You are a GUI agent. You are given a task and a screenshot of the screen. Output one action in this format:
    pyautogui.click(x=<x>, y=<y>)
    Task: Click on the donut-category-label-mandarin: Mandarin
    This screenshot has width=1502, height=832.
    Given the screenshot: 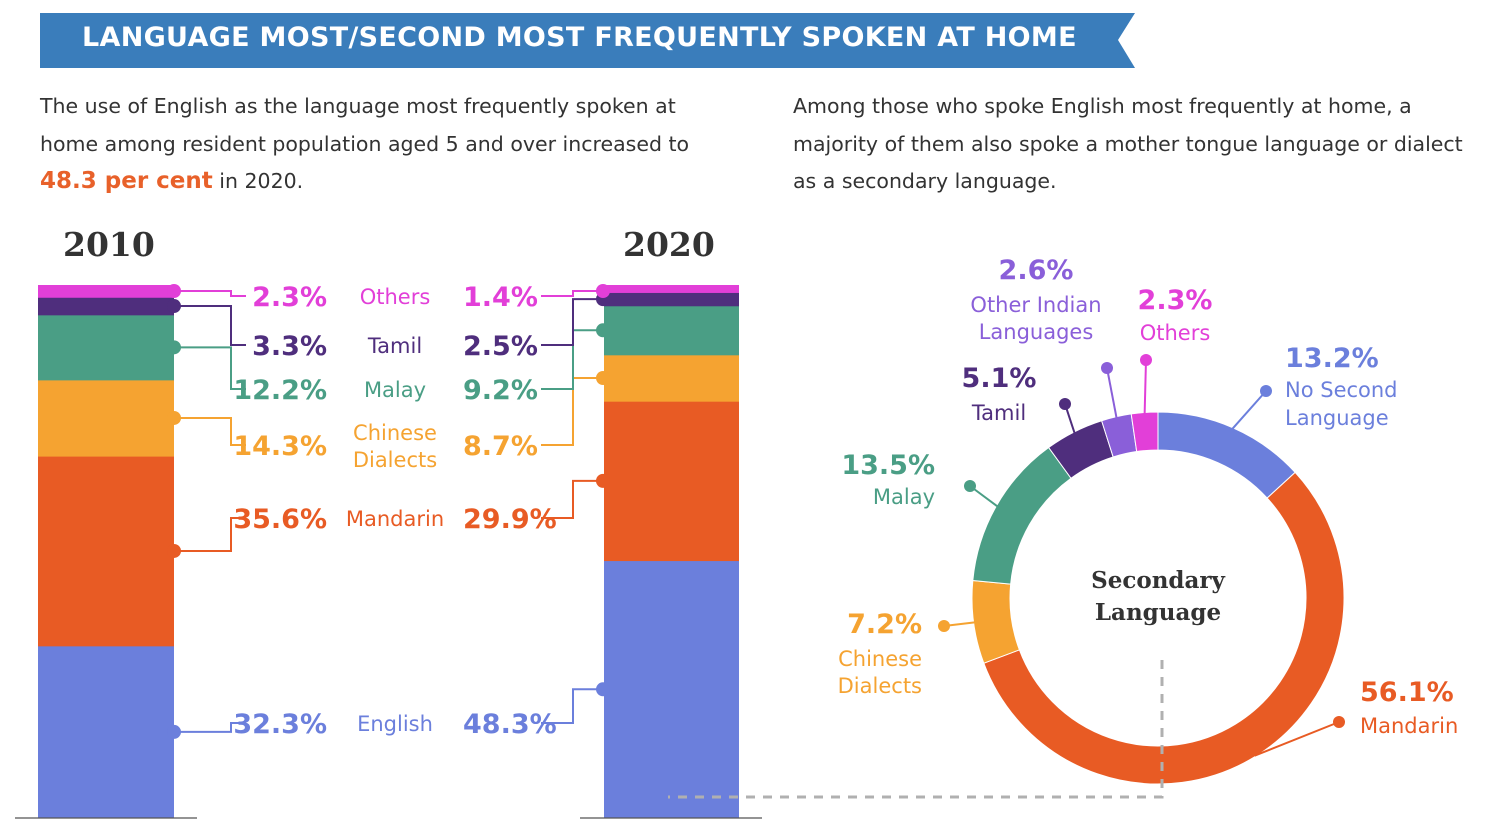 What is the action you would take?
    pyautogui.click(x=1409, y=726)
    